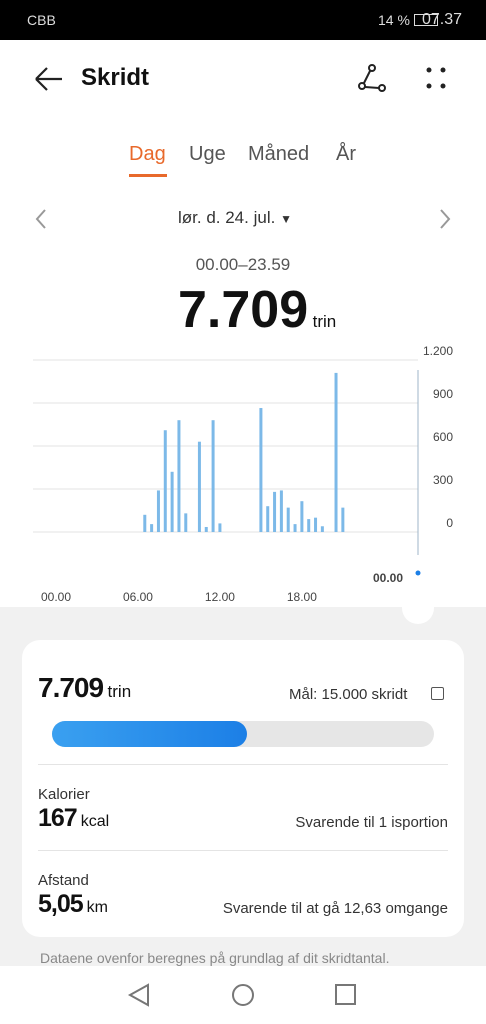 Image resolution: width=486 pixels, height=1024 pixels. I want to click on total-value: 7.709, so click(243, 310).